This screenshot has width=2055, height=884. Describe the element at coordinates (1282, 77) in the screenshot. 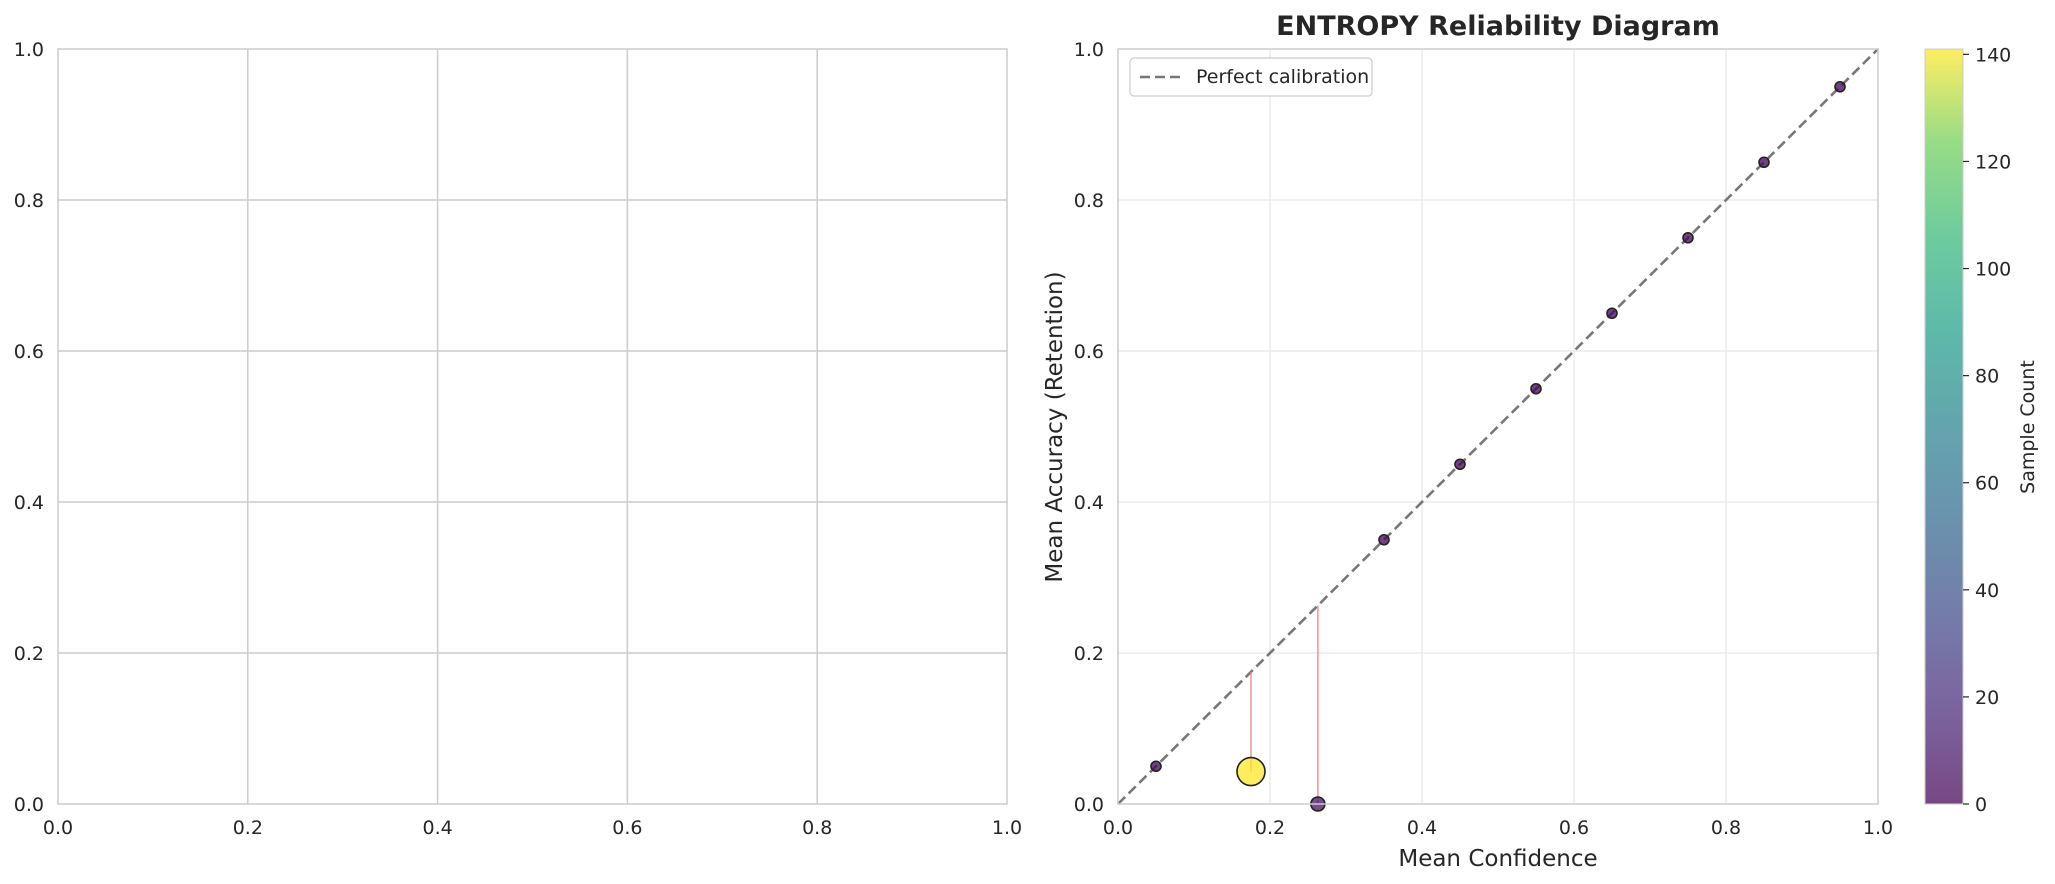

I see `legend-label-perfect-calibration: Perfect calibration` at that location.